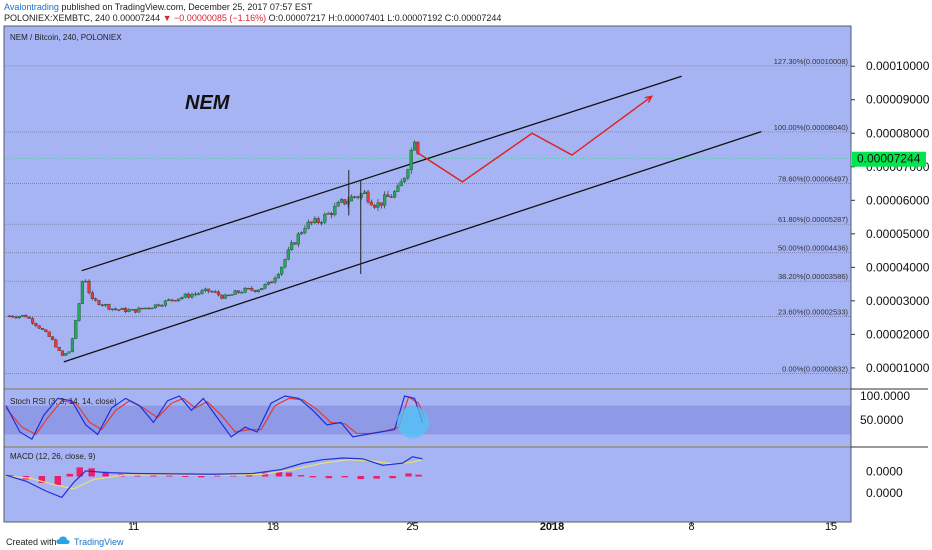 This screenshot has height=550, width=932. I want to click on macd-line, so click(214, 477).